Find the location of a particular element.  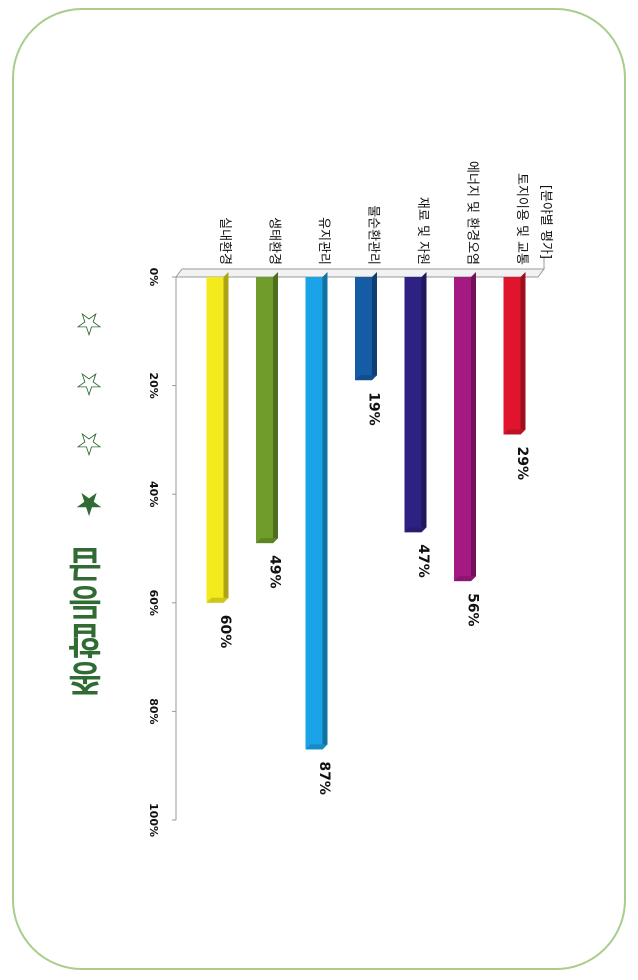

category-label: 재료 및 자원 is located at coordinates (422, 231).